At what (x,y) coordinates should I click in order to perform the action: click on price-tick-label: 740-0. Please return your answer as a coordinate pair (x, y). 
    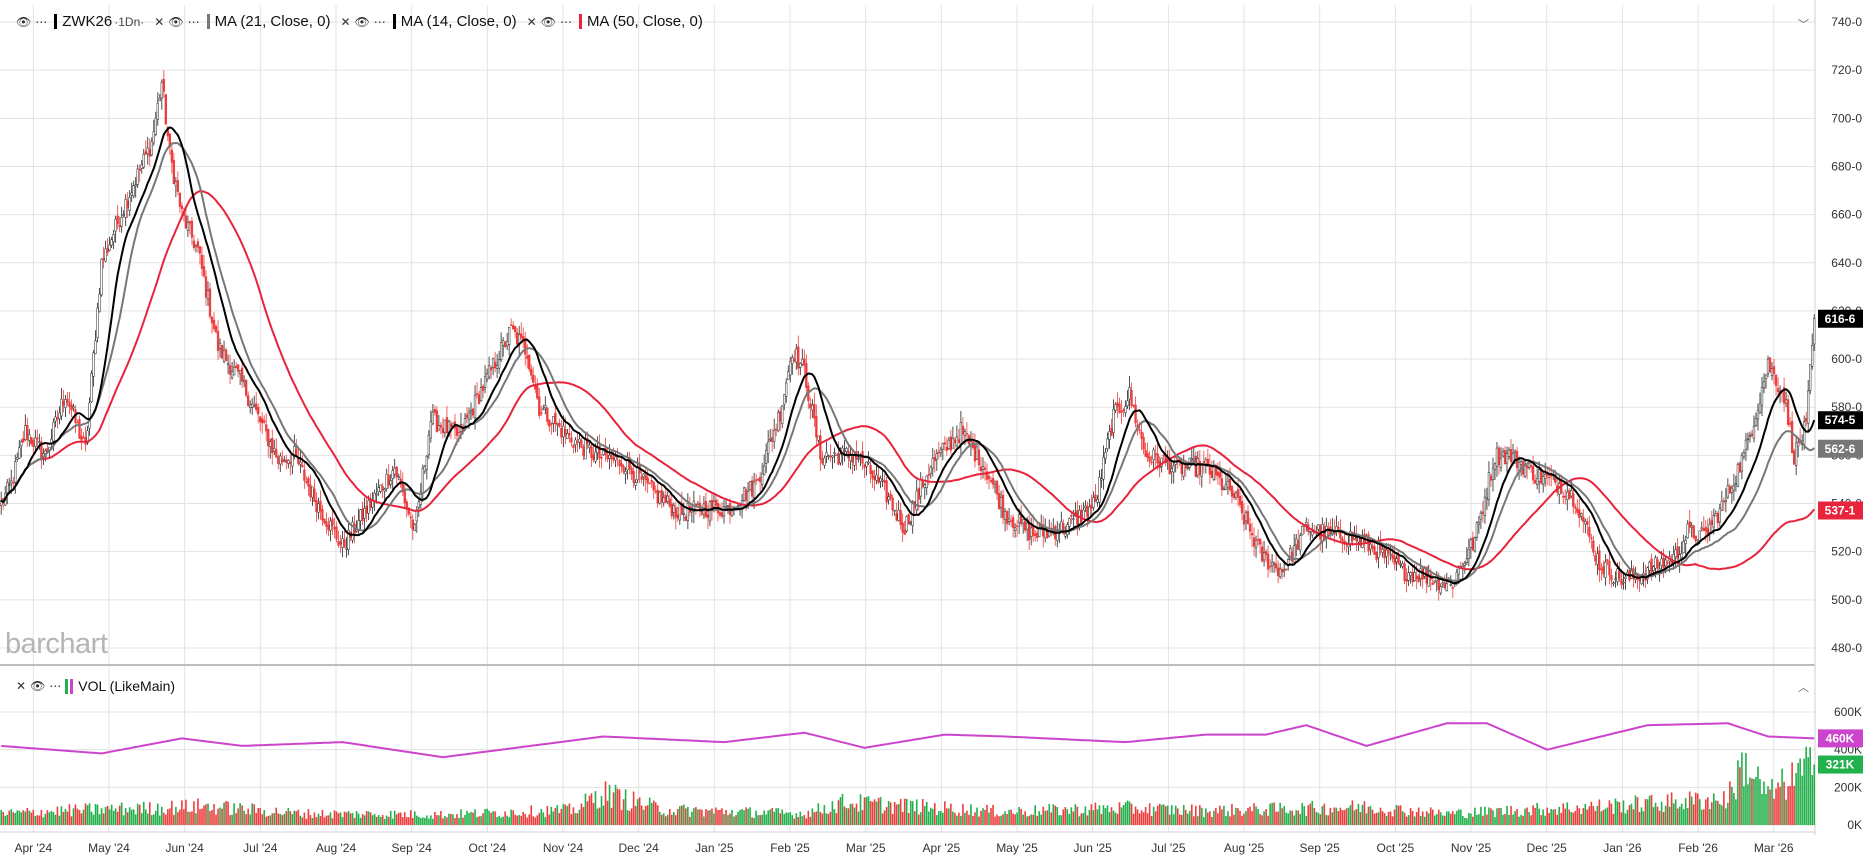
    Looking at the image, I should click on (1846, 22).